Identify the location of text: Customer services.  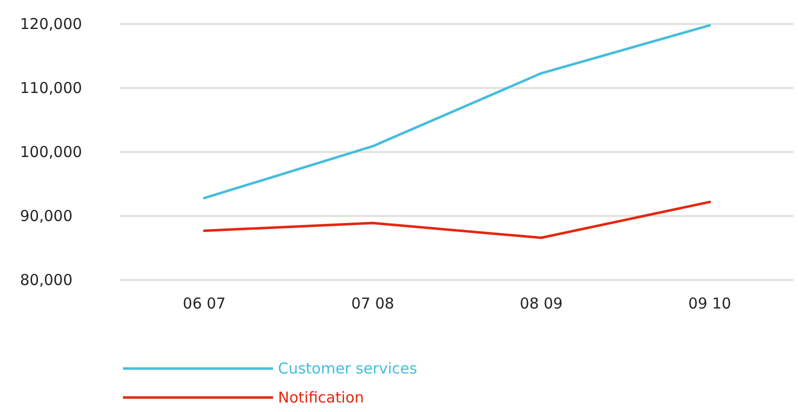
(348, 369).